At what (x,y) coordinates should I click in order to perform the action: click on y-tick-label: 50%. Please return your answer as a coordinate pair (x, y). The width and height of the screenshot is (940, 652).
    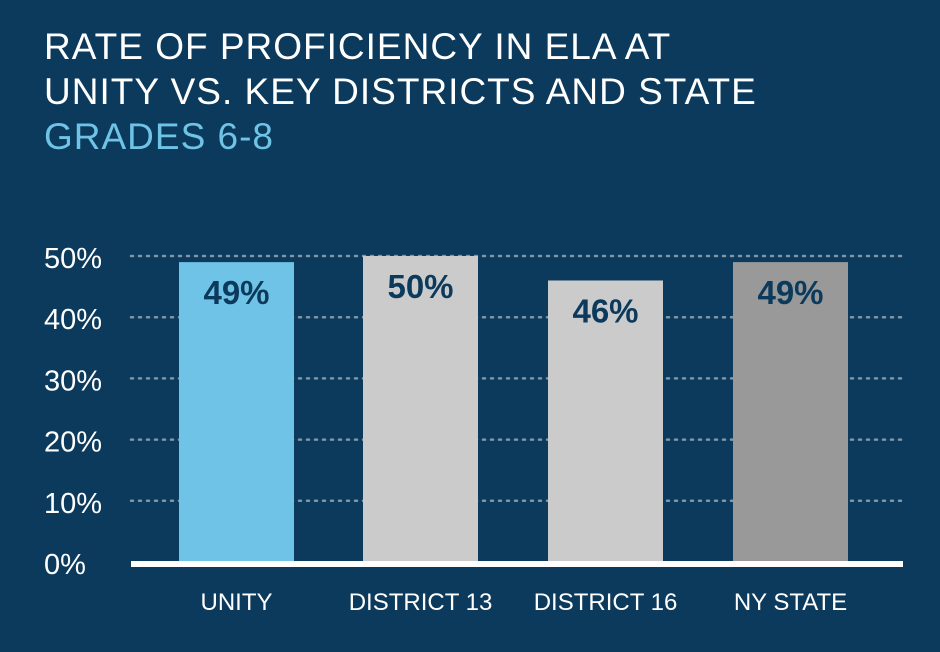
    Looking at the image, I should click on (73, 259).